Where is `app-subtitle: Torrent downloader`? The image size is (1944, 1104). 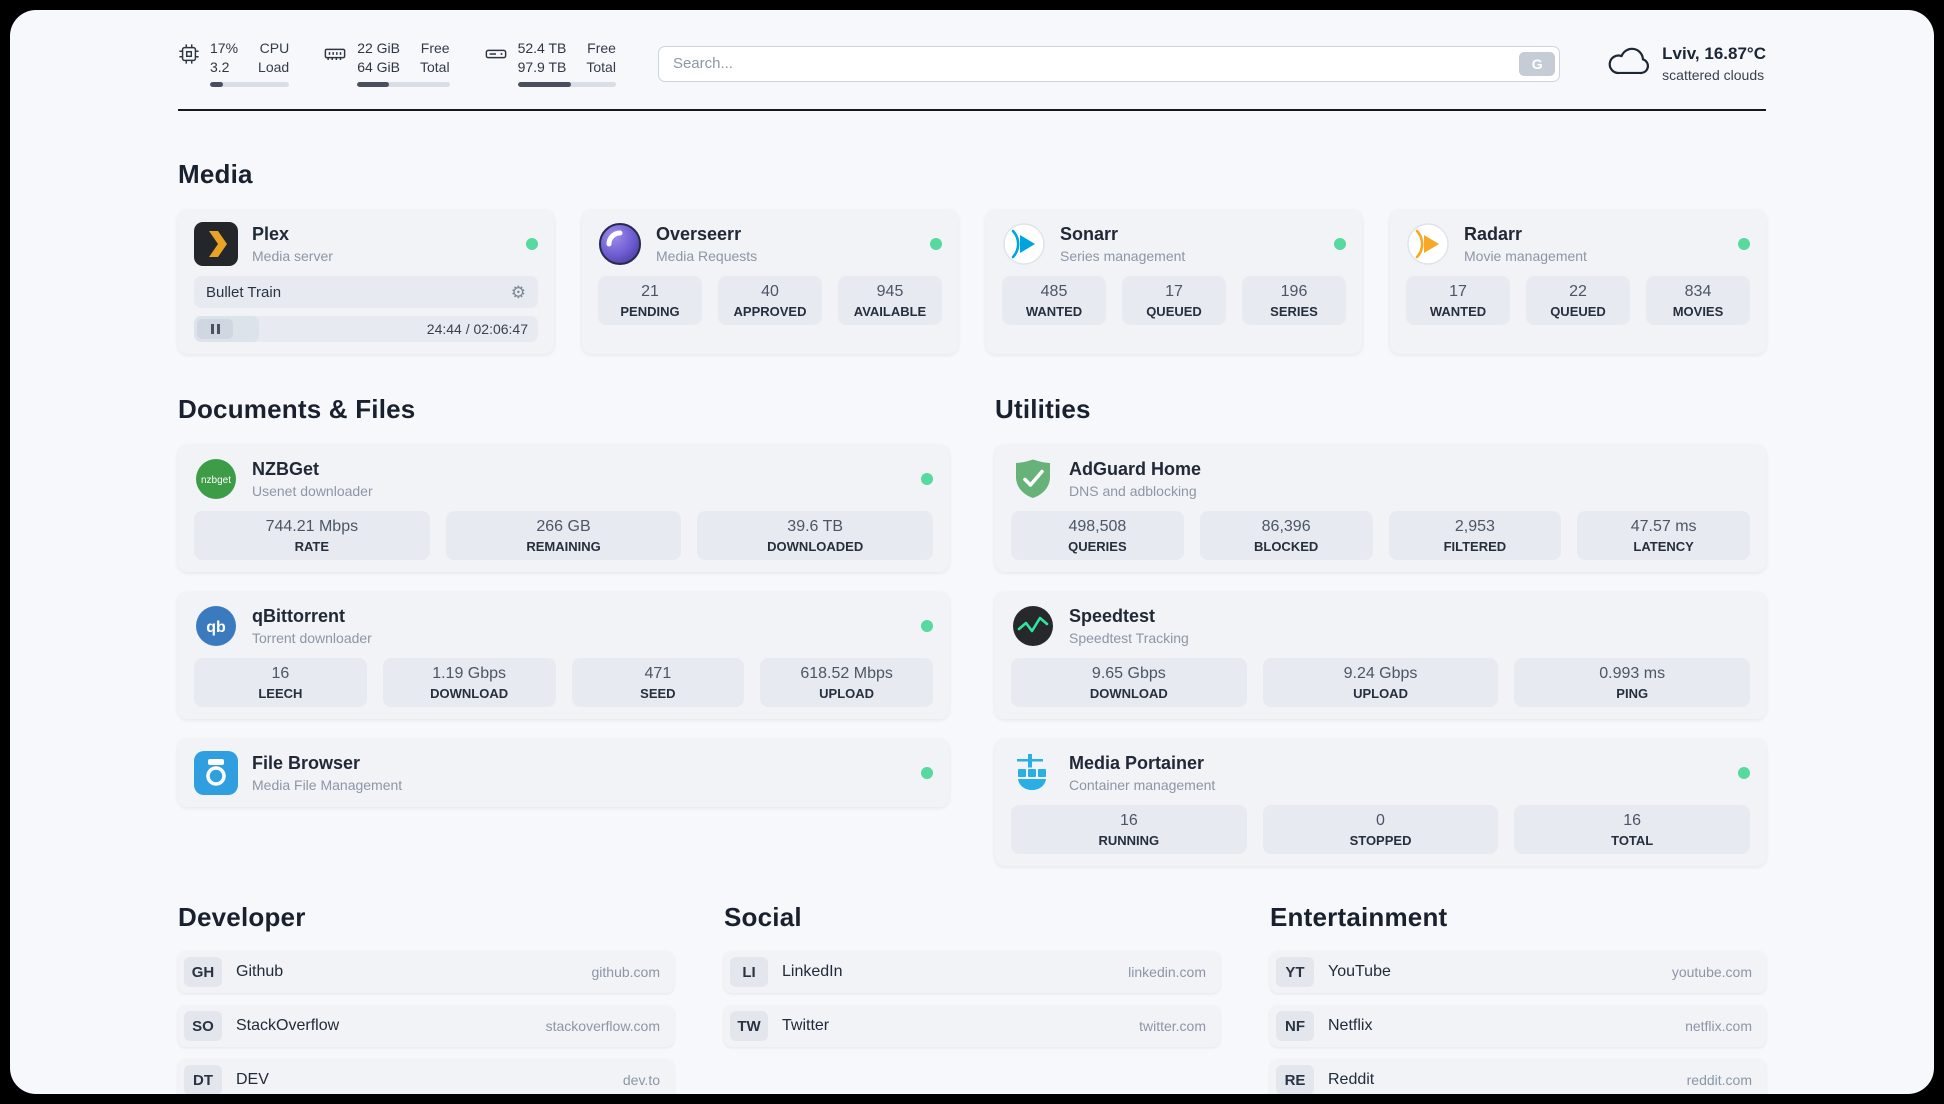 app-subtitle: Torrent downloader is located at coordinates (312, 638).